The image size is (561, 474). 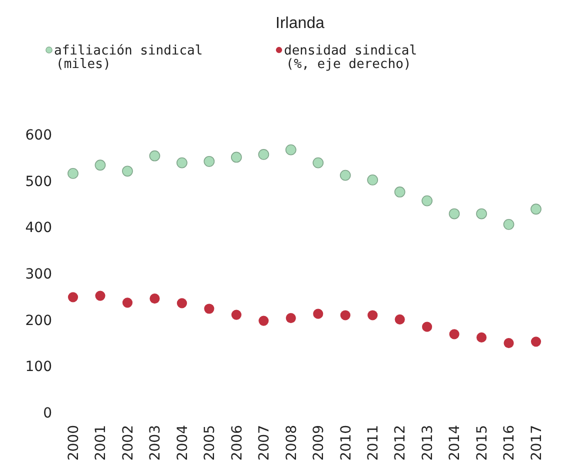 I want to click on x-tick-label: 2016, so click(x=510, y=442).